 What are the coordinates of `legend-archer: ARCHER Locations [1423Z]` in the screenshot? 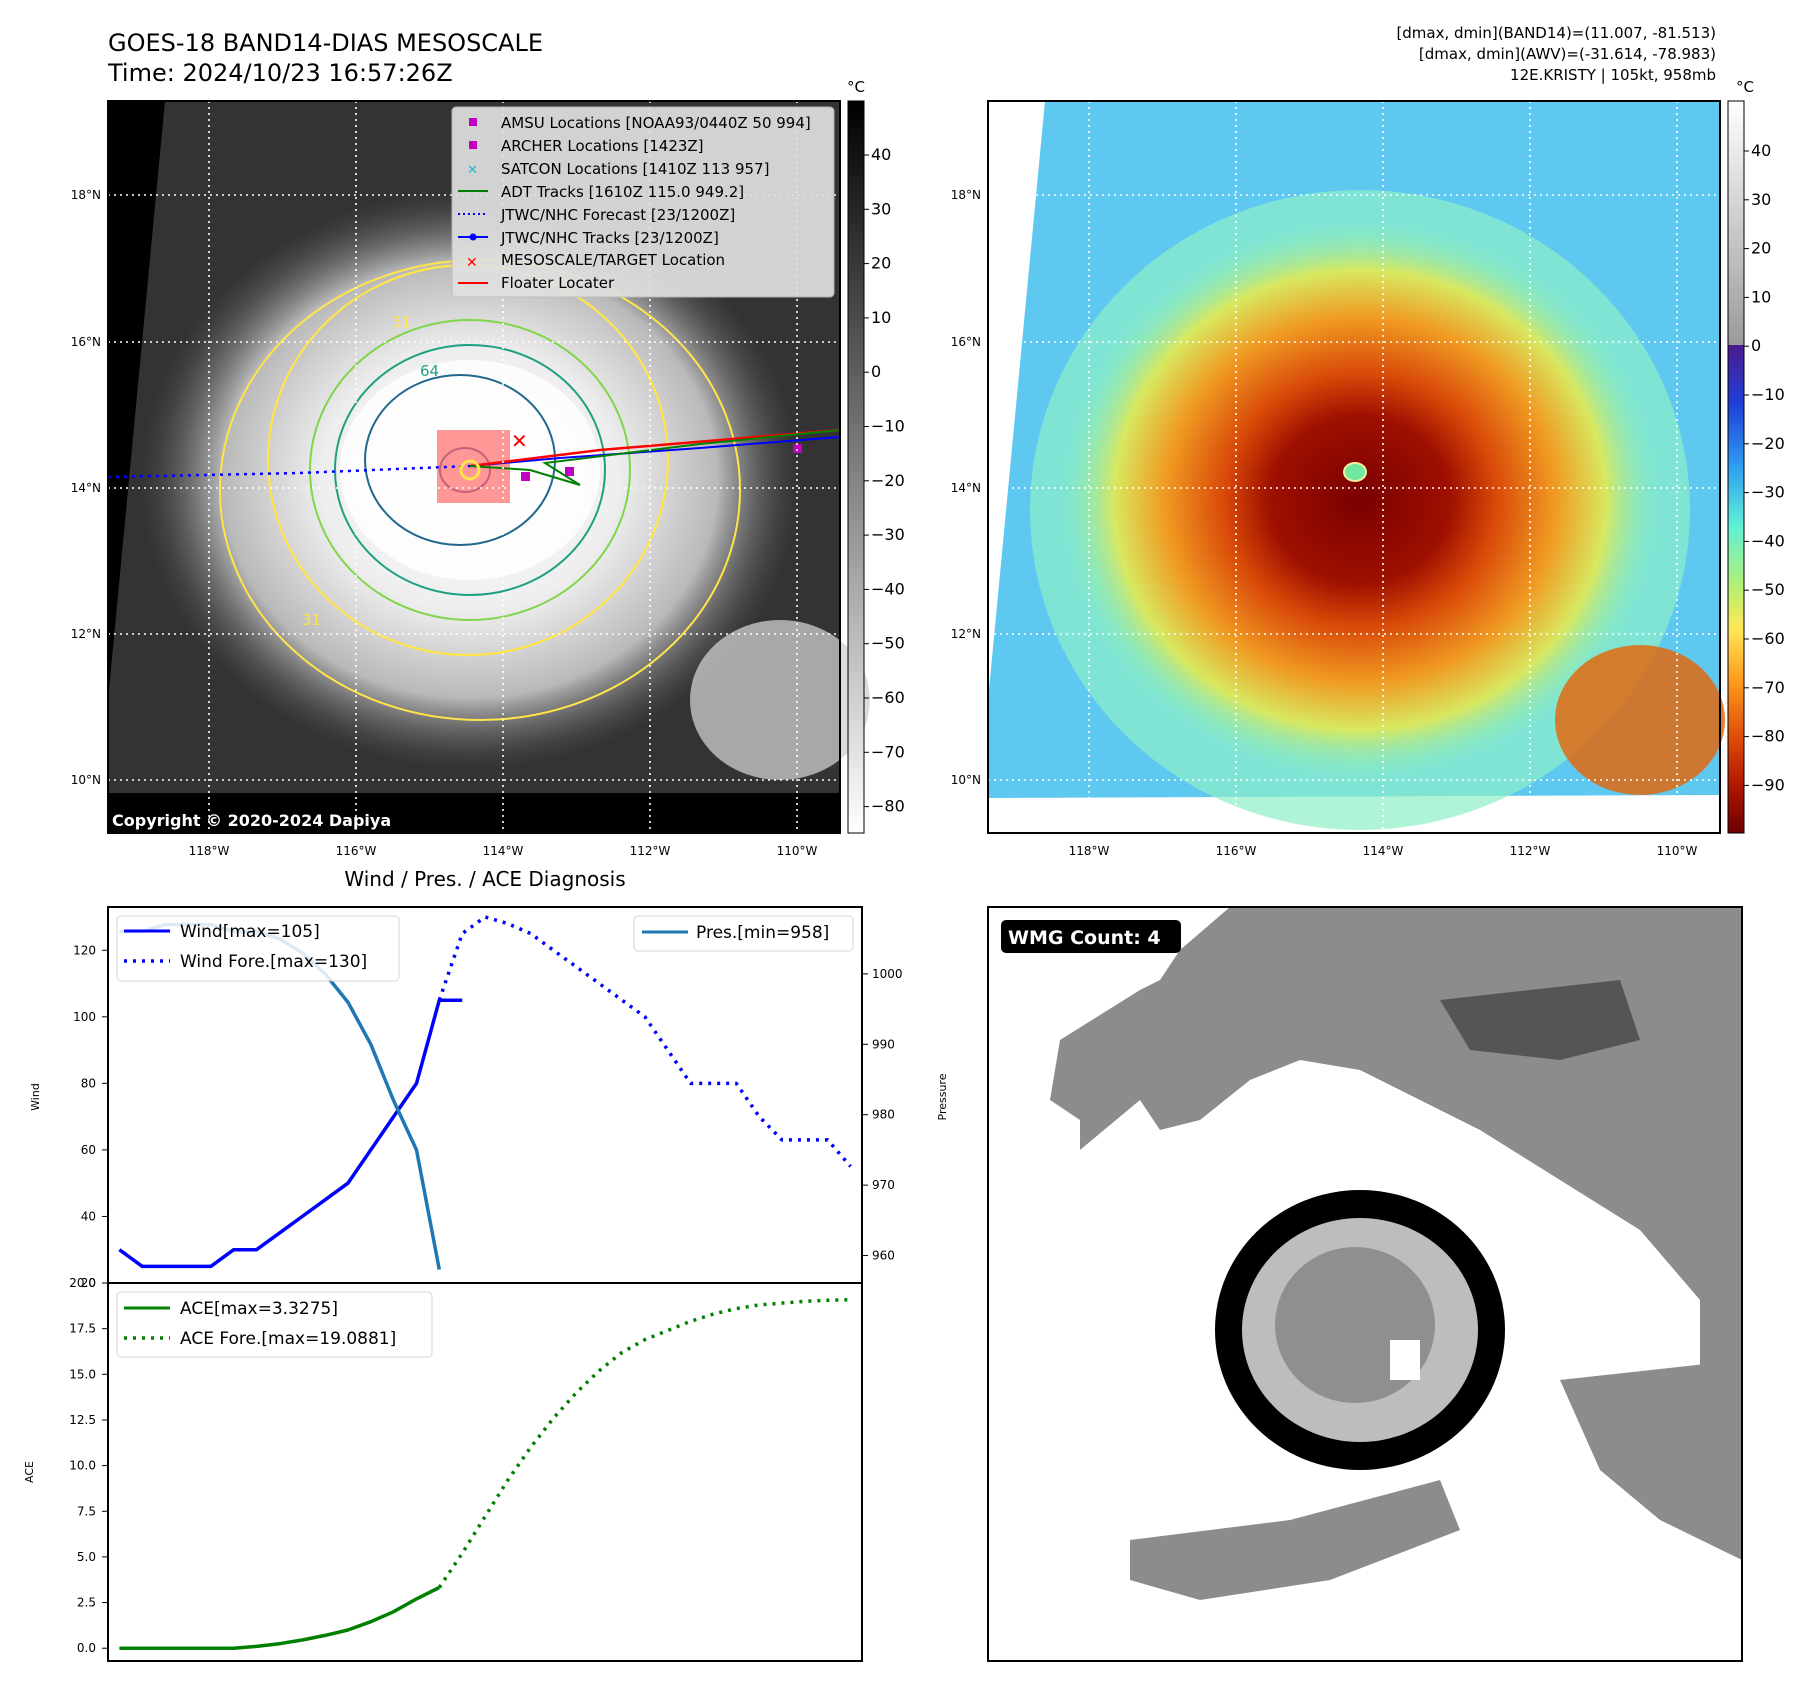 It's located at (602, 146).